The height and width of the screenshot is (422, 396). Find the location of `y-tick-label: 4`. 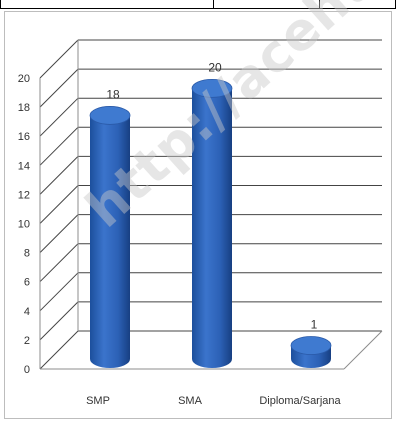

y-tick-label: 4 is located at coordinates (27, 312).